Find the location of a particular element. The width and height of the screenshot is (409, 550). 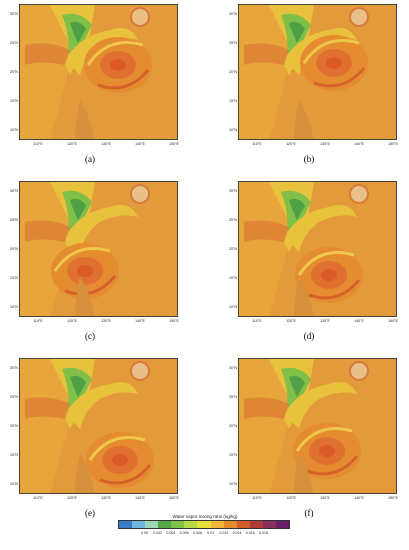

colorbar is located at coordinates (204, 524).